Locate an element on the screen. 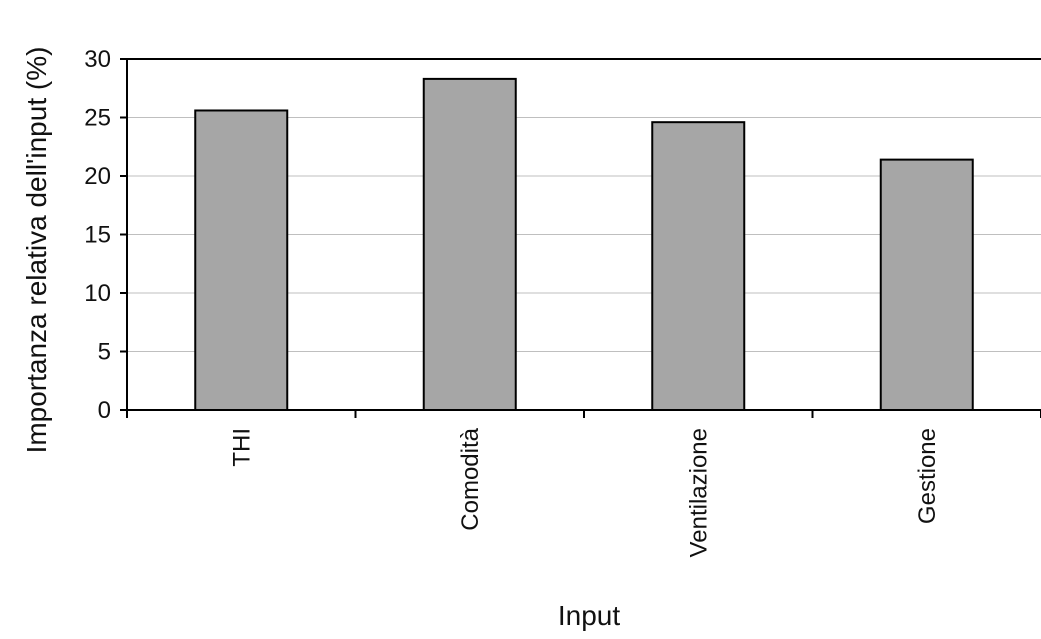 This screenshot has height=639, width=1041. y-tick-label: 25 is located at coordinates (97, 118).